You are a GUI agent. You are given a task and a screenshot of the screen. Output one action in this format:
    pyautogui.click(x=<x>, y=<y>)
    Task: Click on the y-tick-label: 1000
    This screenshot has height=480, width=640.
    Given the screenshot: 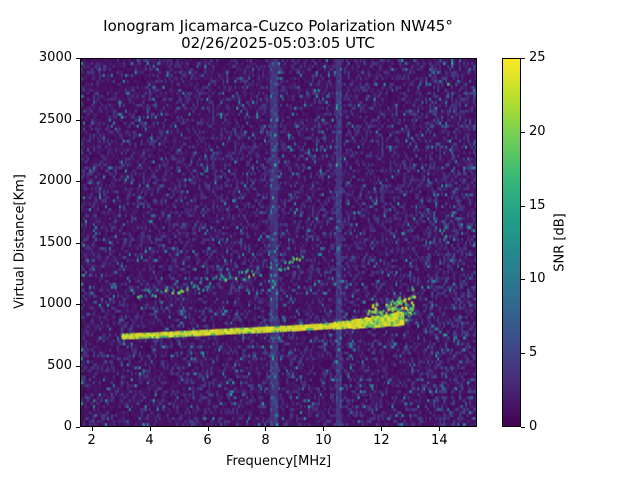 What is the action you would take?
    pyautogui.click(x=55, y=303)
    